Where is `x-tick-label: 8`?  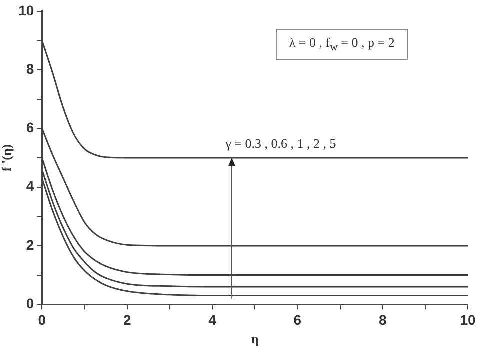 x-tick-label: 8 is located at coordinates (382, 320).